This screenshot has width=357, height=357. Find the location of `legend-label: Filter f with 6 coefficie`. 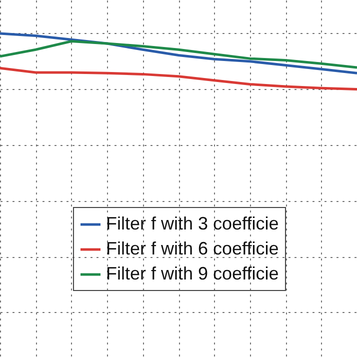

legend-label: Filter f with 6 coefficie is located at coordinates (192, 248).